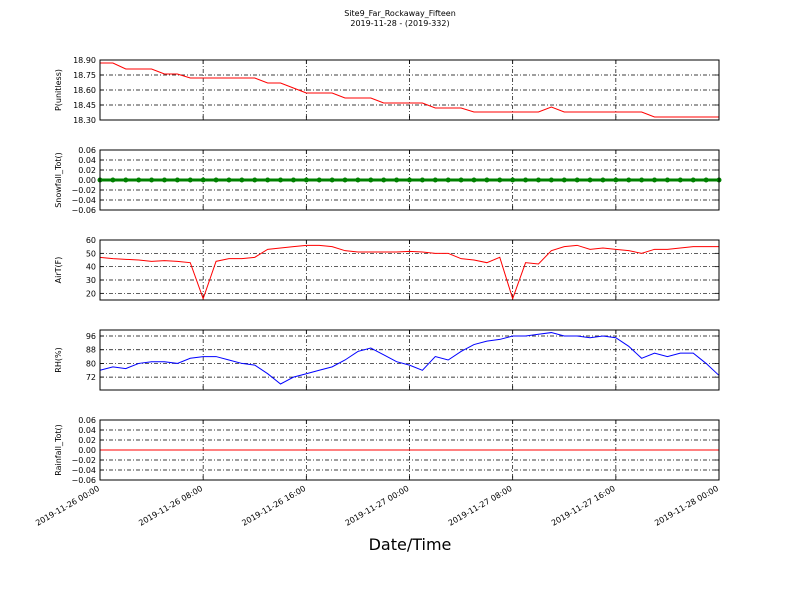  What do you see at coordinates (686, 506) in the screenshot?
I see `x-tick-label: 2019-11-28 00:00` at bounding box center [686, 506].